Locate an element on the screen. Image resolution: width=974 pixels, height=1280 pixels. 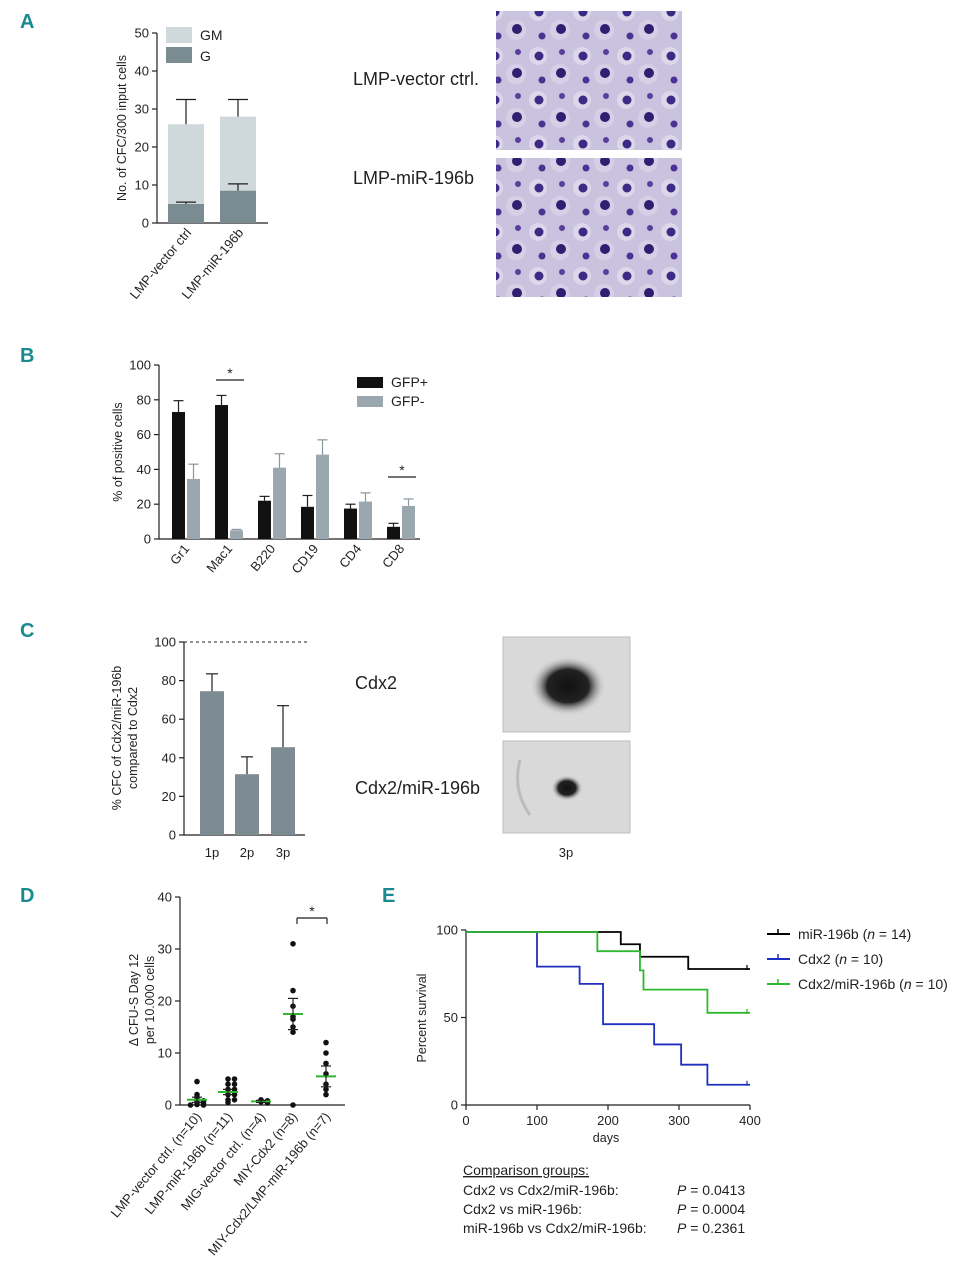
chart-b-y-tick-label: 100 is located at coordinates (140, 365).